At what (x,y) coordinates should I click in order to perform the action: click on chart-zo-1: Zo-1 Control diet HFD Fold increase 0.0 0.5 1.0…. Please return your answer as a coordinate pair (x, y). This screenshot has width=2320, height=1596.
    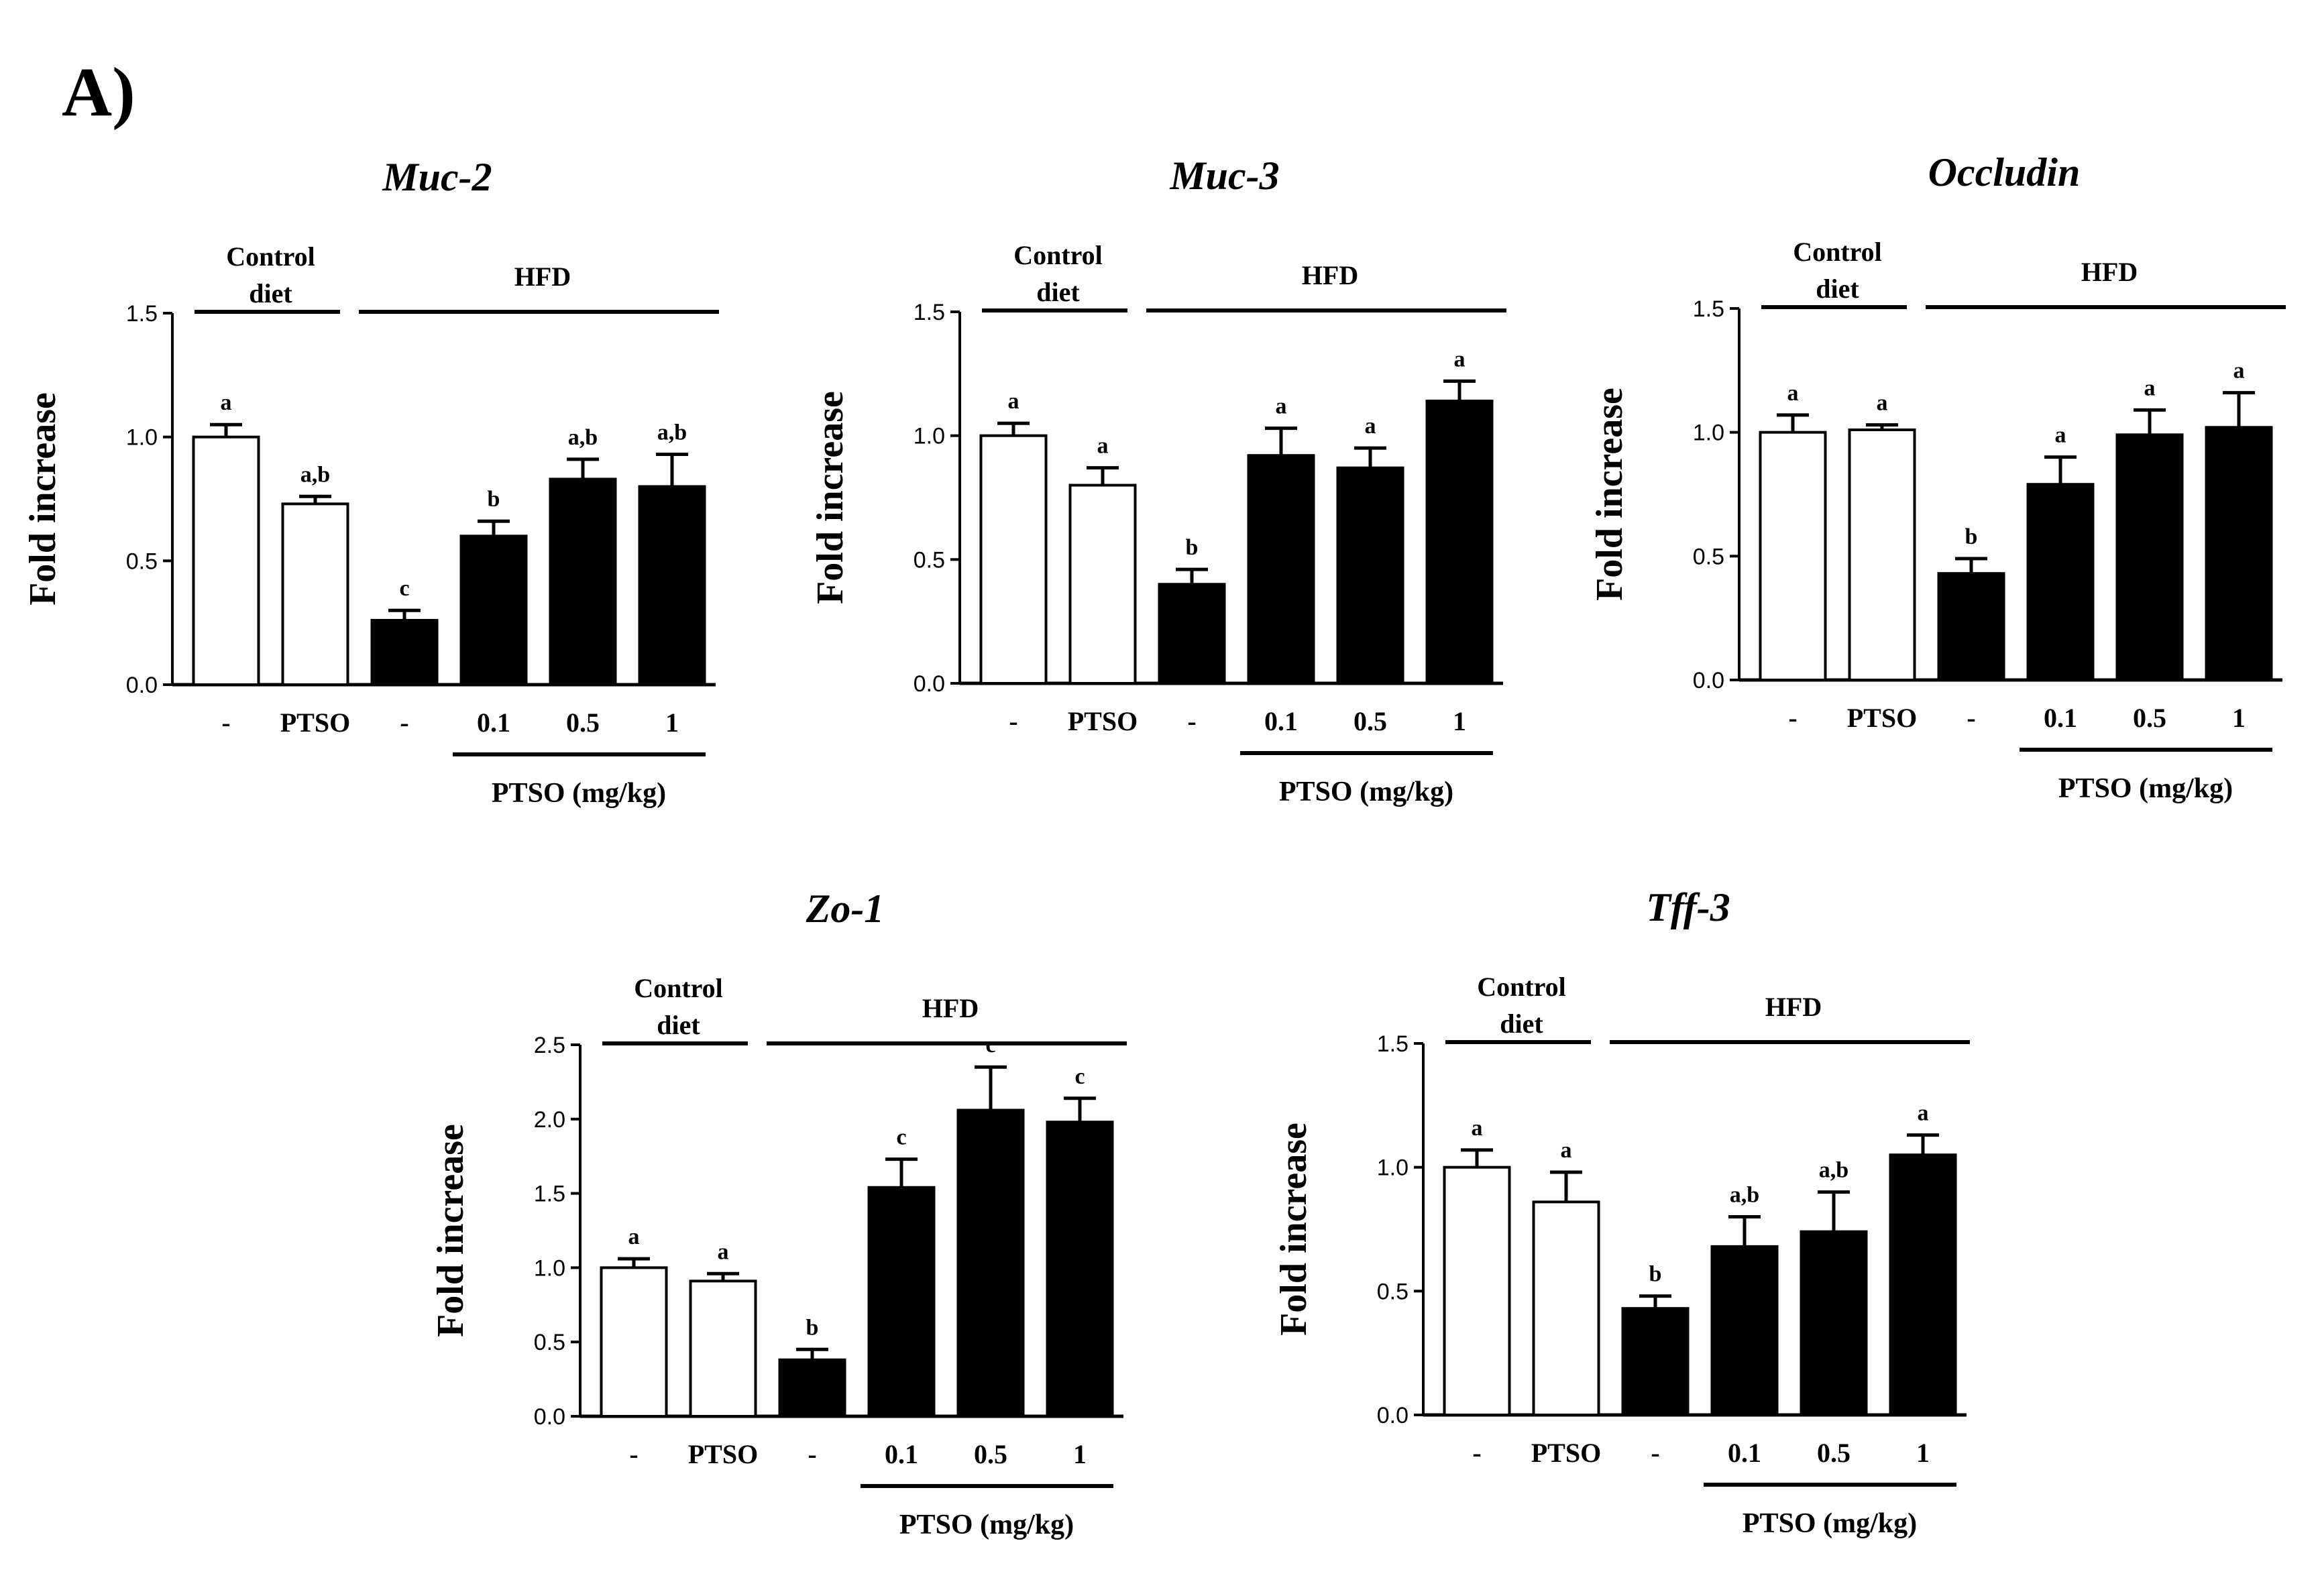
    Looking at the image, I should click on (778, 1213).